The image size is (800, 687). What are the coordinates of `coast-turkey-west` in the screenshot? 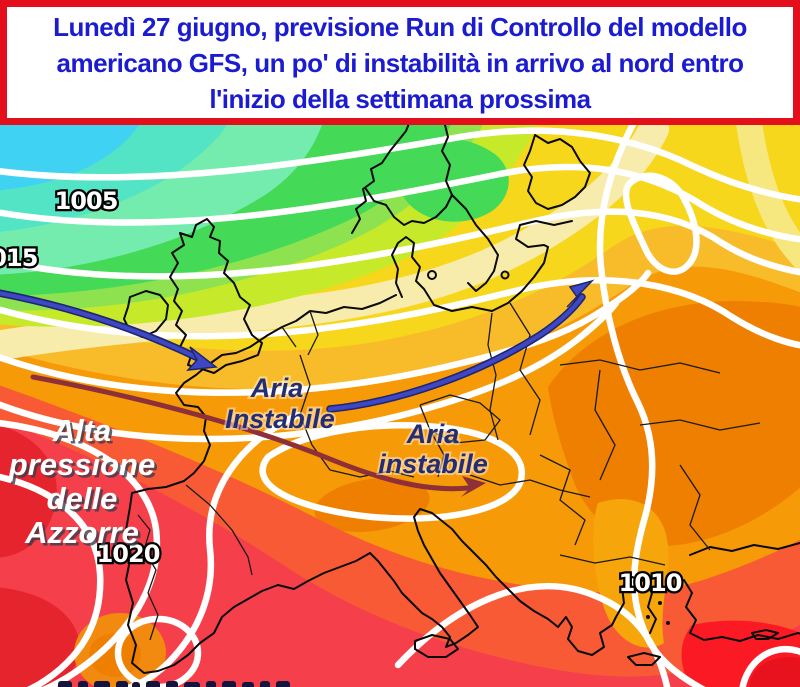 It's located at (741, 610).